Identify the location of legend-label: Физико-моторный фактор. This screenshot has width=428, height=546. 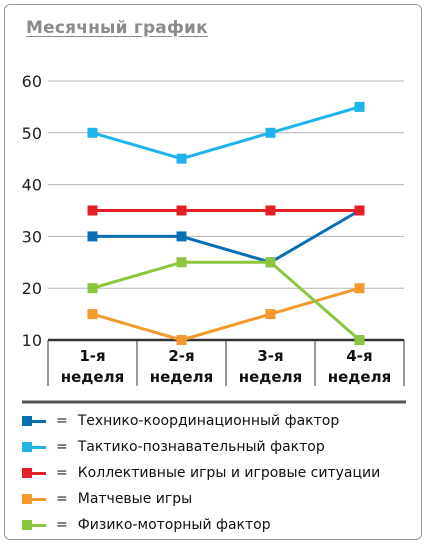
(174, 525).